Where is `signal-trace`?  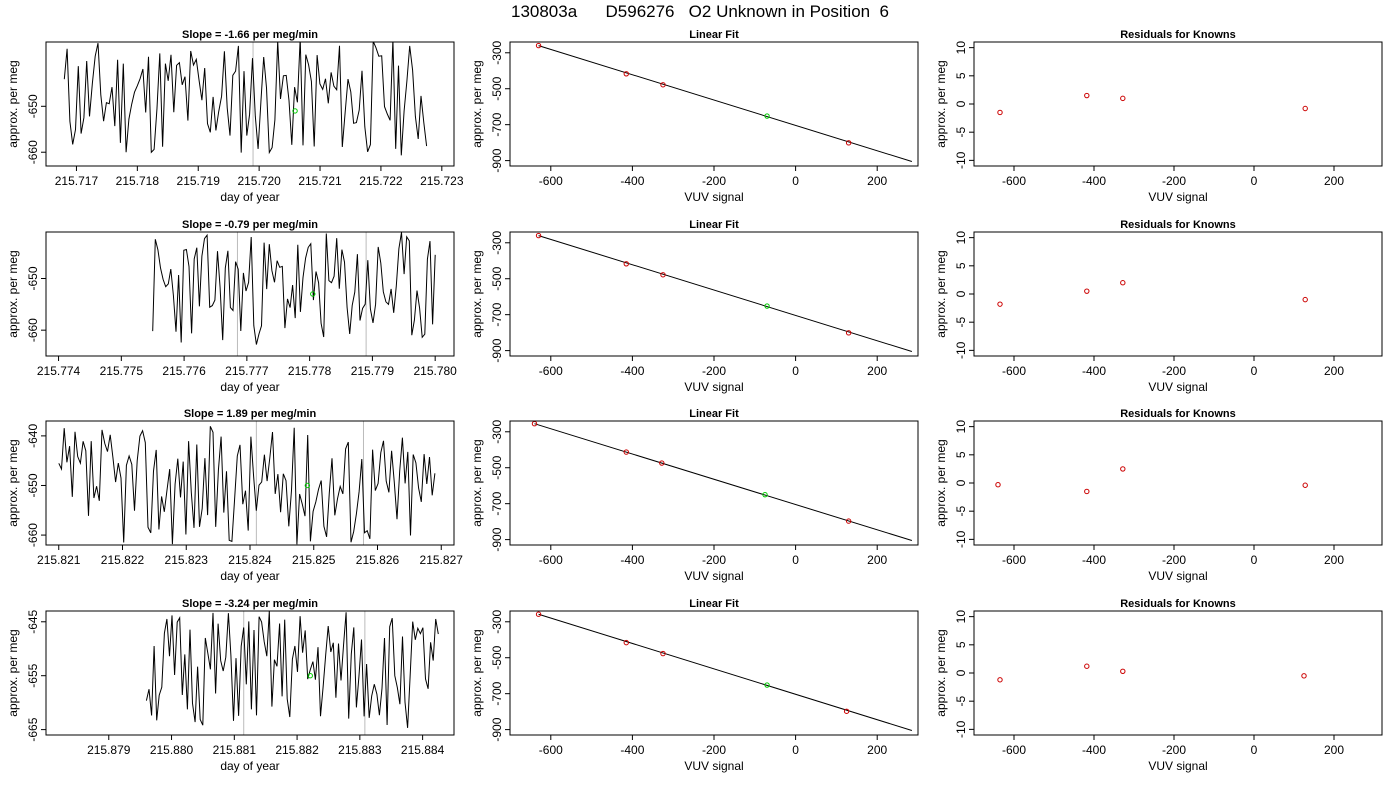
signal-trace is located at coordinates (294, 288).